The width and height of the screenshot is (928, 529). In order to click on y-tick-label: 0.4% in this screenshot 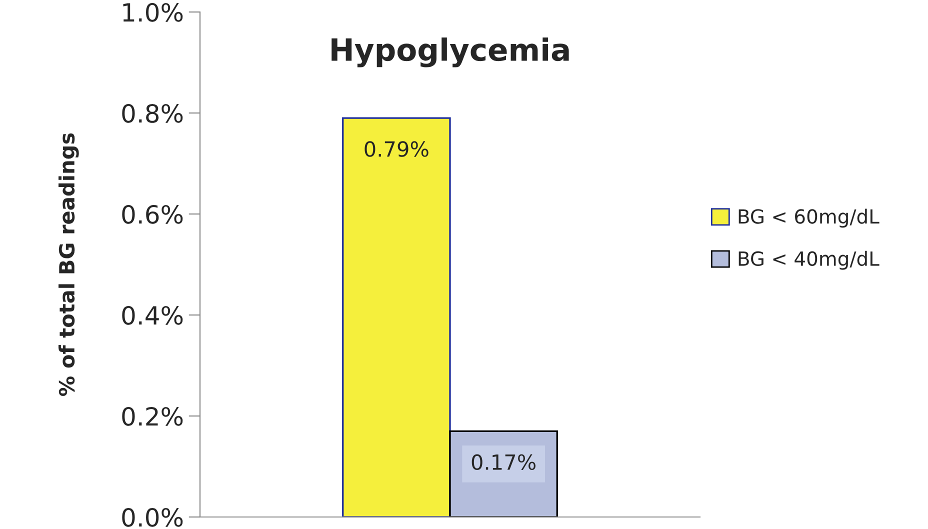, I will do `click(152, 315)`.